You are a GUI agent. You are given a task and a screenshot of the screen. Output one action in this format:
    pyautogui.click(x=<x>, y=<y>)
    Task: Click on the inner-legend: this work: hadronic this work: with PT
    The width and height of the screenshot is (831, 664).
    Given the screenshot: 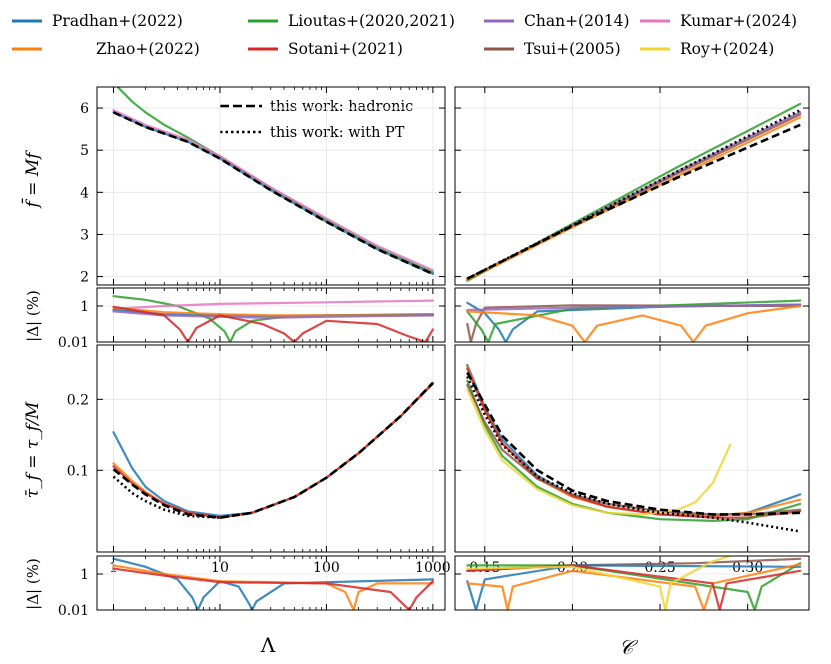 What is the action you would take?
    pyautogui.click(x=316, y=120)
    